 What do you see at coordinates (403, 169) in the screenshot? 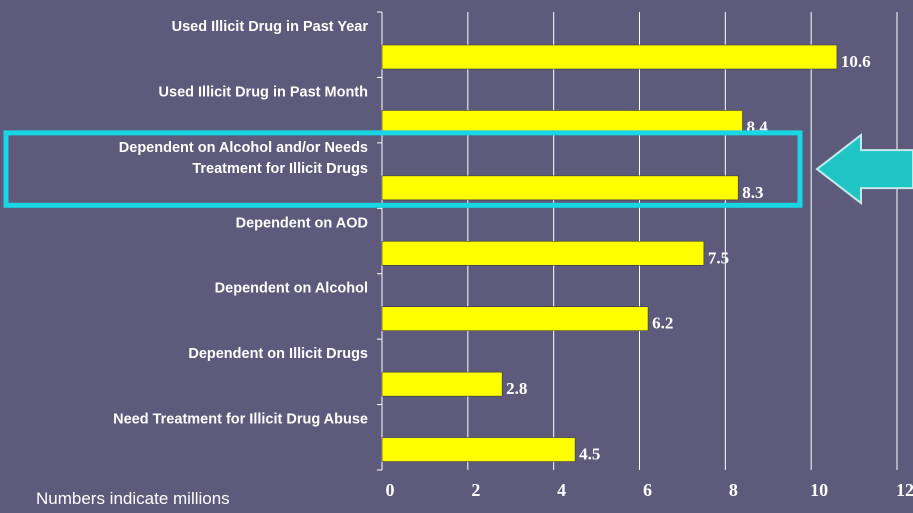
I see `highlight-box` at bounding box center [403, 169].